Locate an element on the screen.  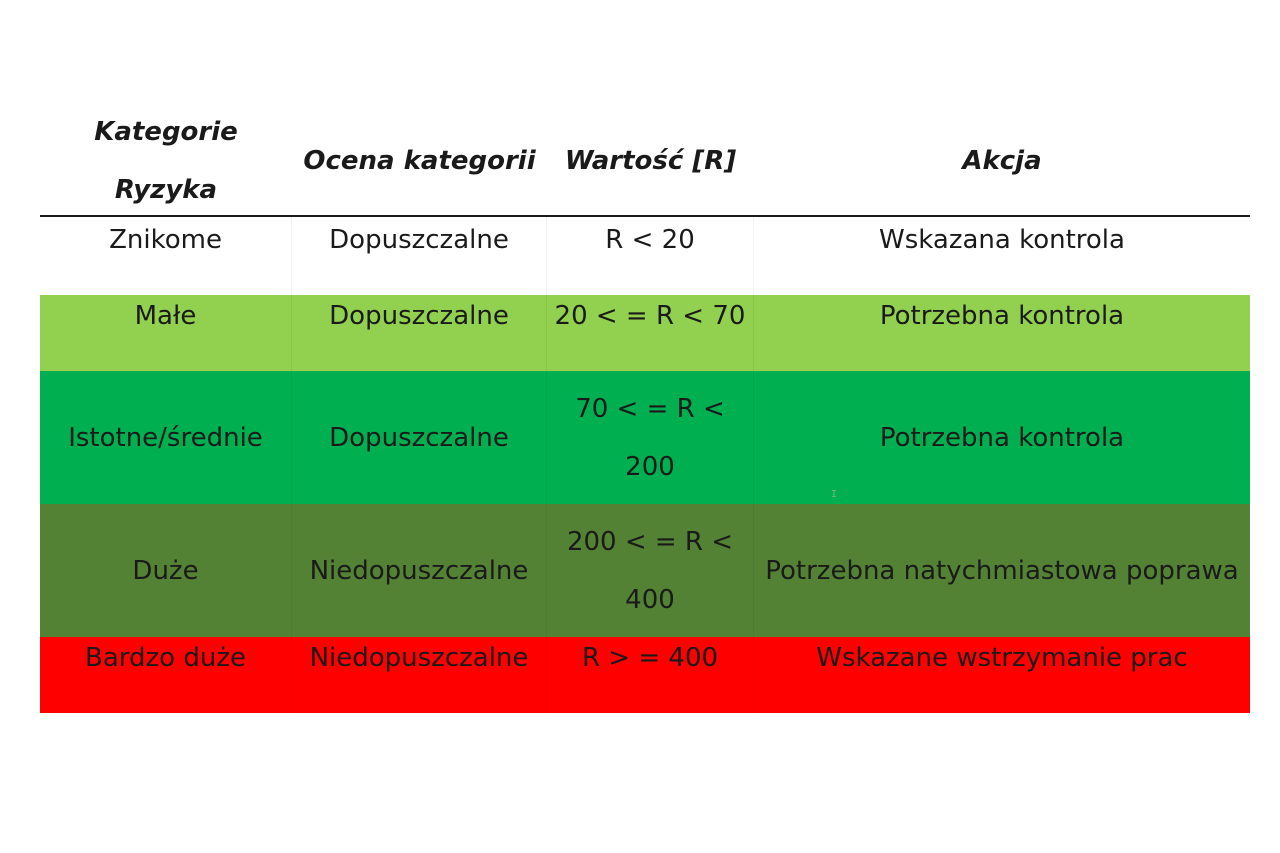
header-assessment: Ocena kategorii is located at coordinates (419, 161).